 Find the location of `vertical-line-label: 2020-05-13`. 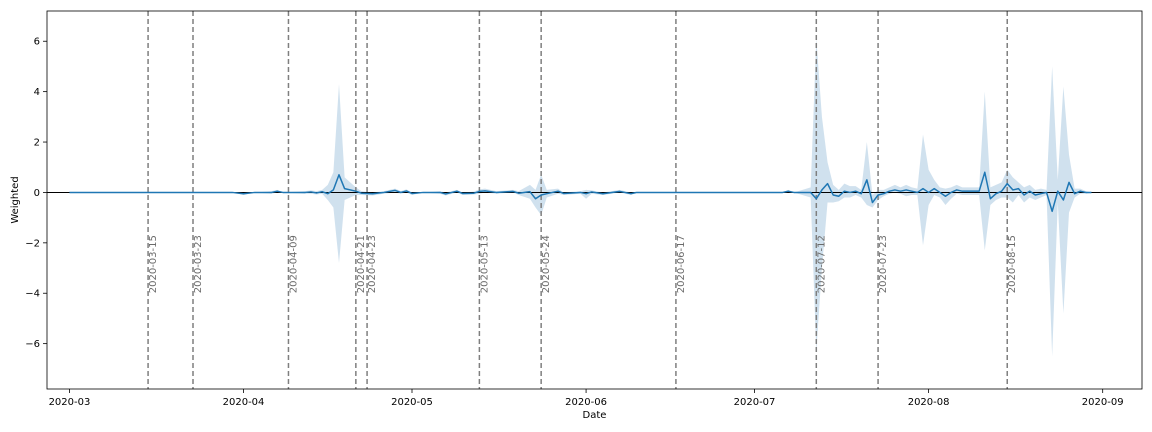

vertical-line-label: 2020-05-13 is located at coordinates (484, 264).